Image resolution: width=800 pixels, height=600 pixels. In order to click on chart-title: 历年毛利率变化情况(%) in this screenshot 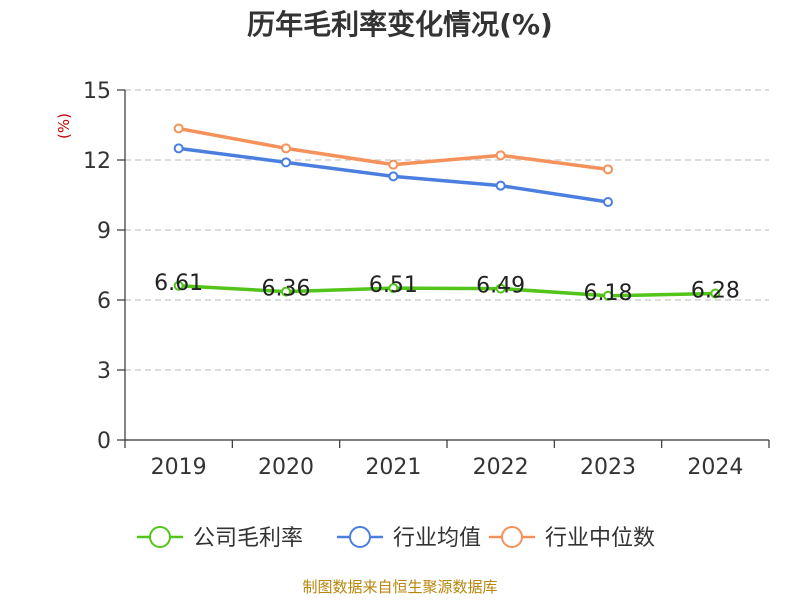, I will do `click(400, 24)`.